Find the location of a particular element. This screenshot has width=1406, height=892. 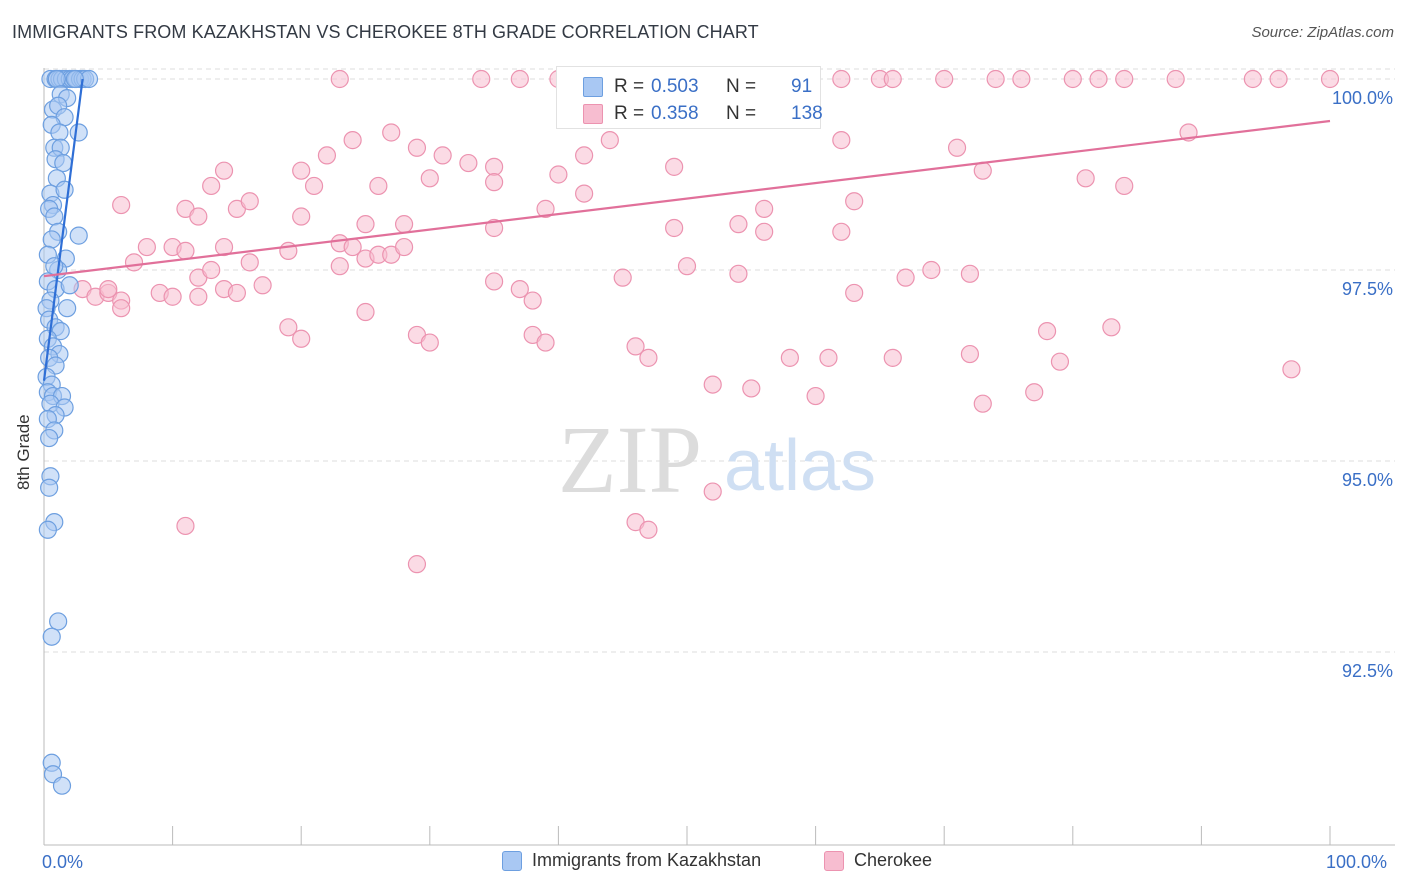

x-tick-max: 100.0% is located at coordinates (1357, 862).